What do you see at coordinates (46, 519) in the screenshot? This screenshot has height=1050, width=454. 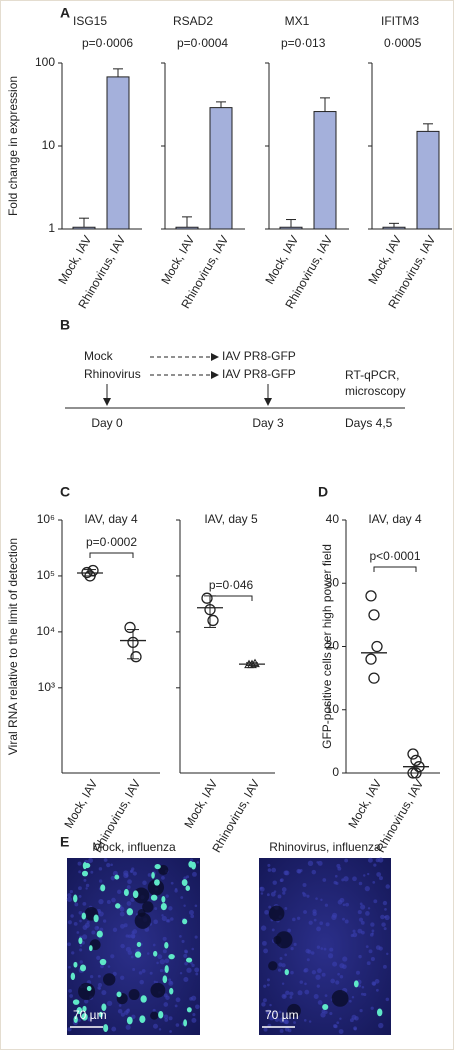 I see `y-tick-label: 10⁶` at bounding box center [46, 519].